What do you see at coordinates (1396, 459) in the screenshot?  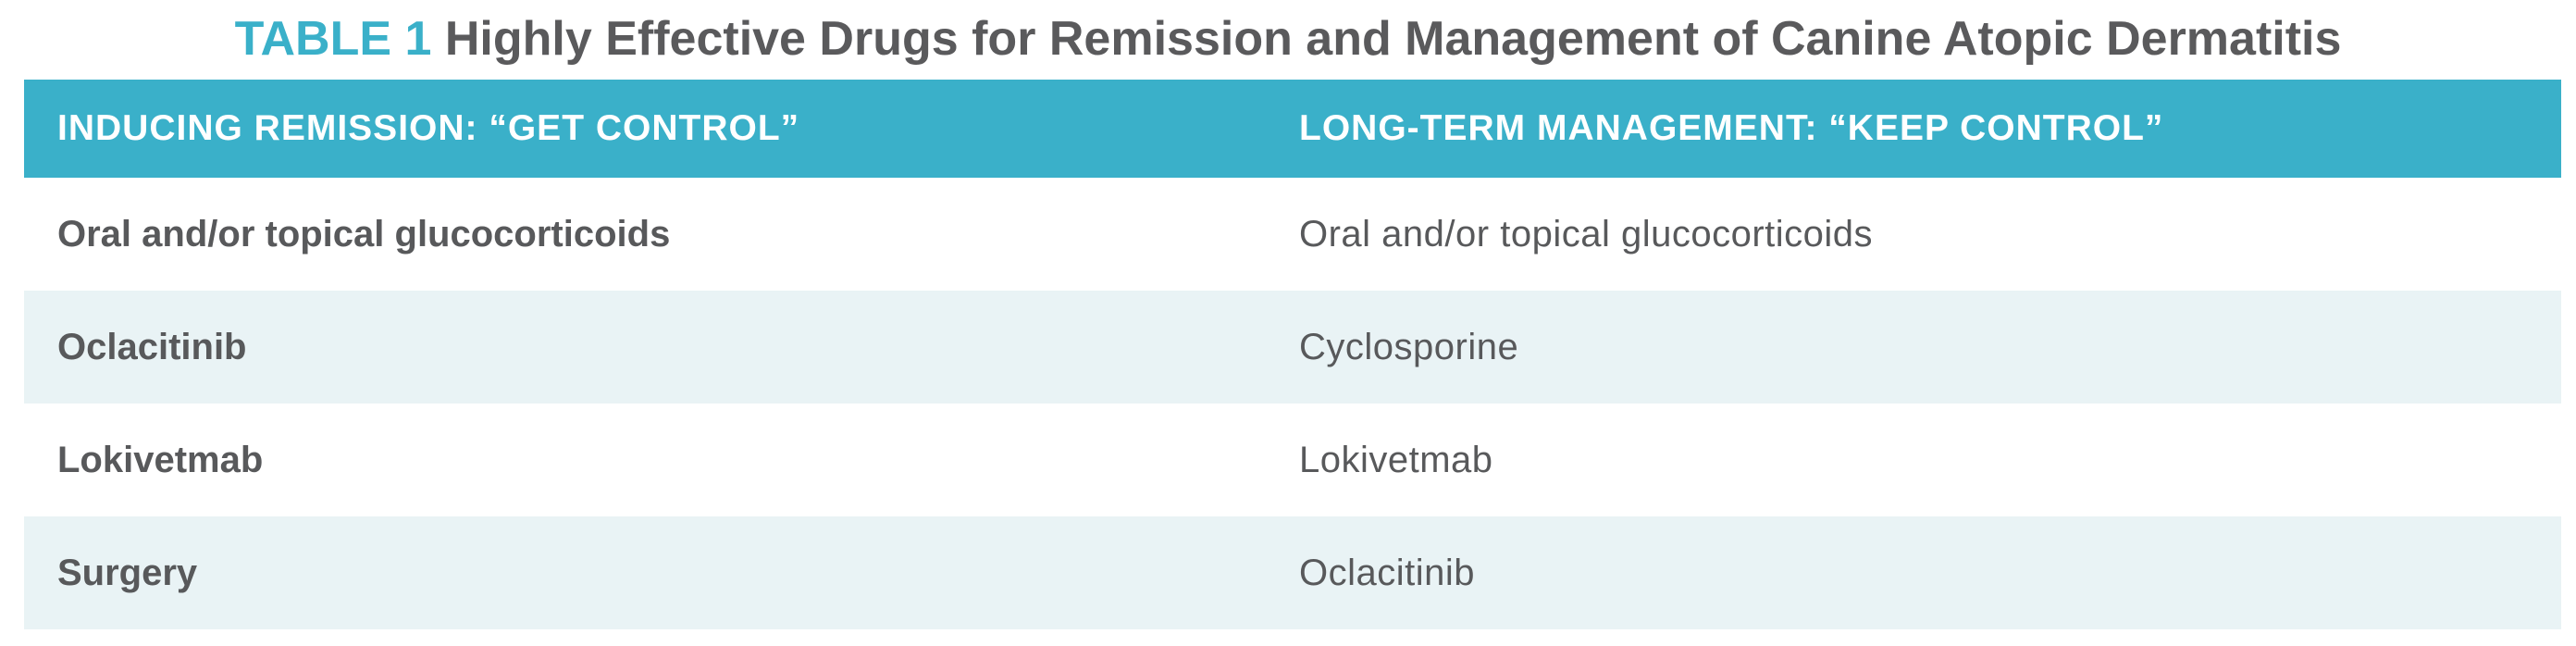 I see `table-cell-management: Lokivetmab` at bounding box center [1396, 459].